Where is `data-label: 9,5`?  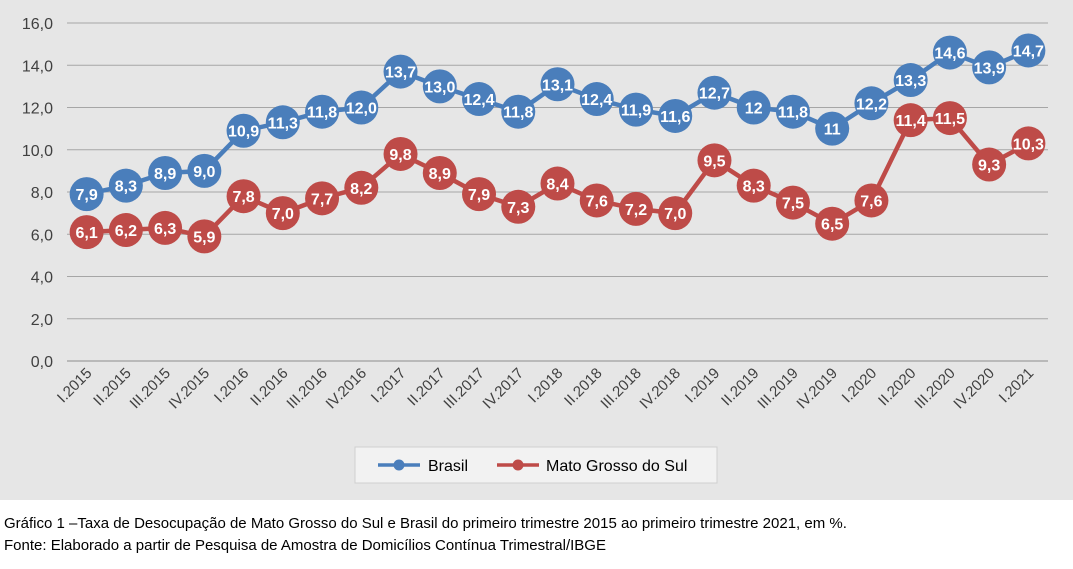 data-label: 9,5 is located at coordinates (714, 161).